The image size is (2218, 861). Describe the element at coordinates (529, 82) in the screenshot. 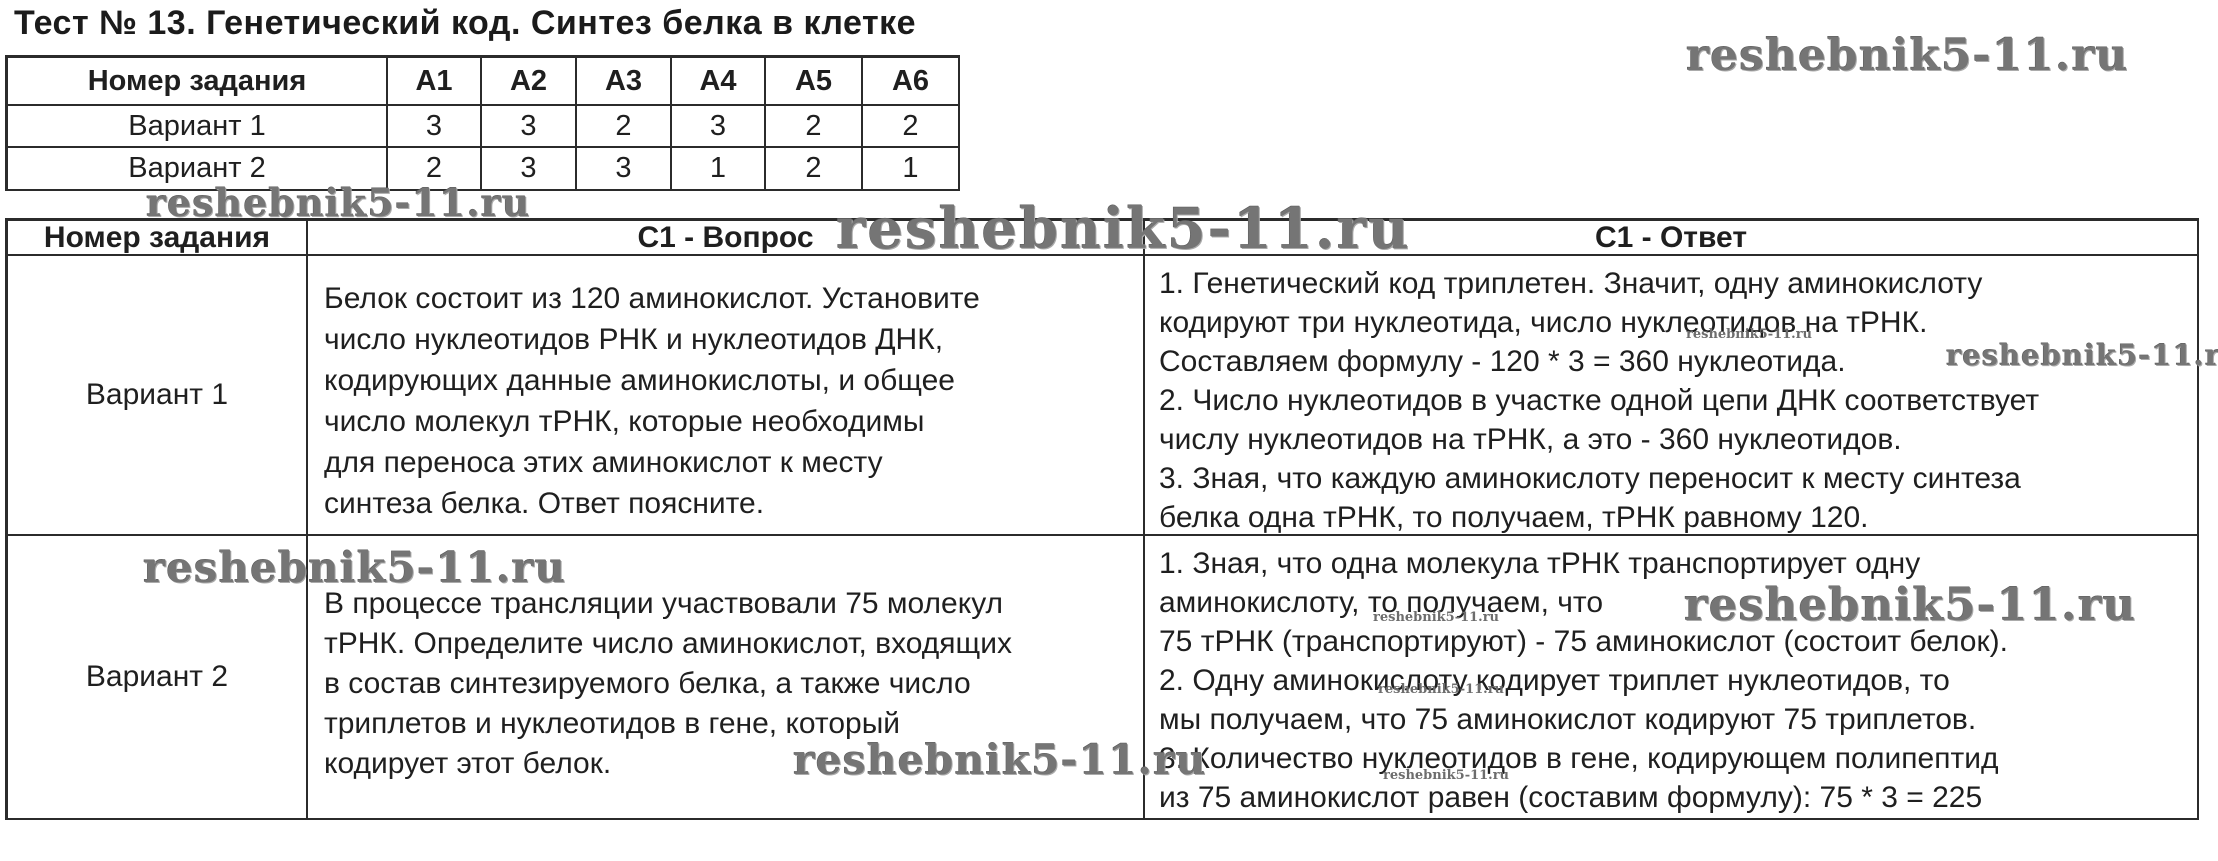

I see `answer-key-header-a2: А2` at that location.